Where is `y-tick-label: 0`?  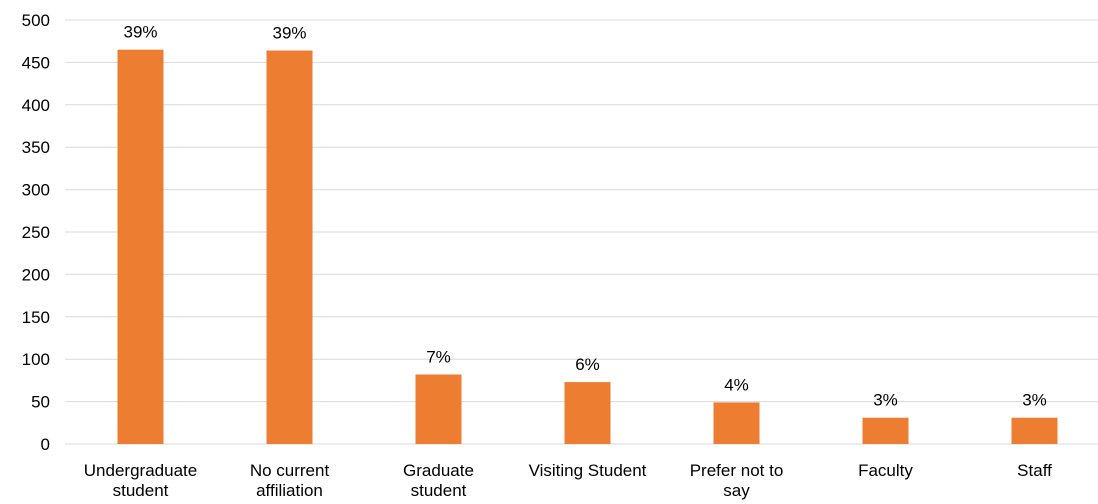 y-tick-label: 0 is located at coordinates (45, 444).